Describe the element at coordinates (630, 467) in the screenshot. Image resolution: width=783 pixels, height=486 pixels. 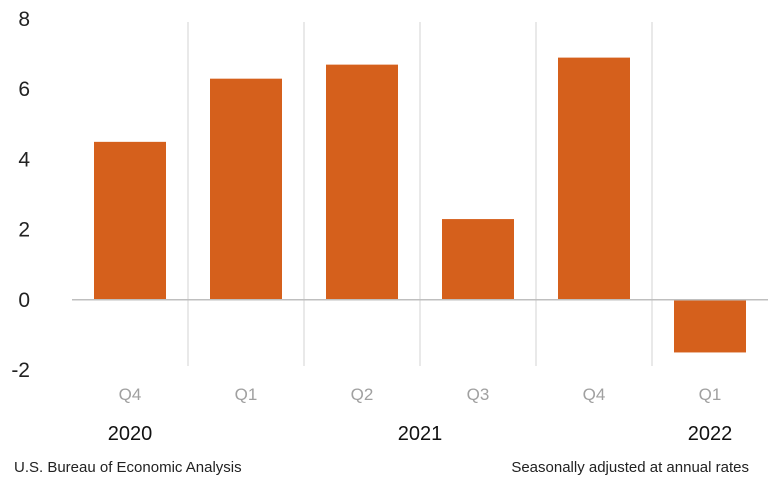
I see `footer-note: Seasonally adjusted at annual rates` at that location.